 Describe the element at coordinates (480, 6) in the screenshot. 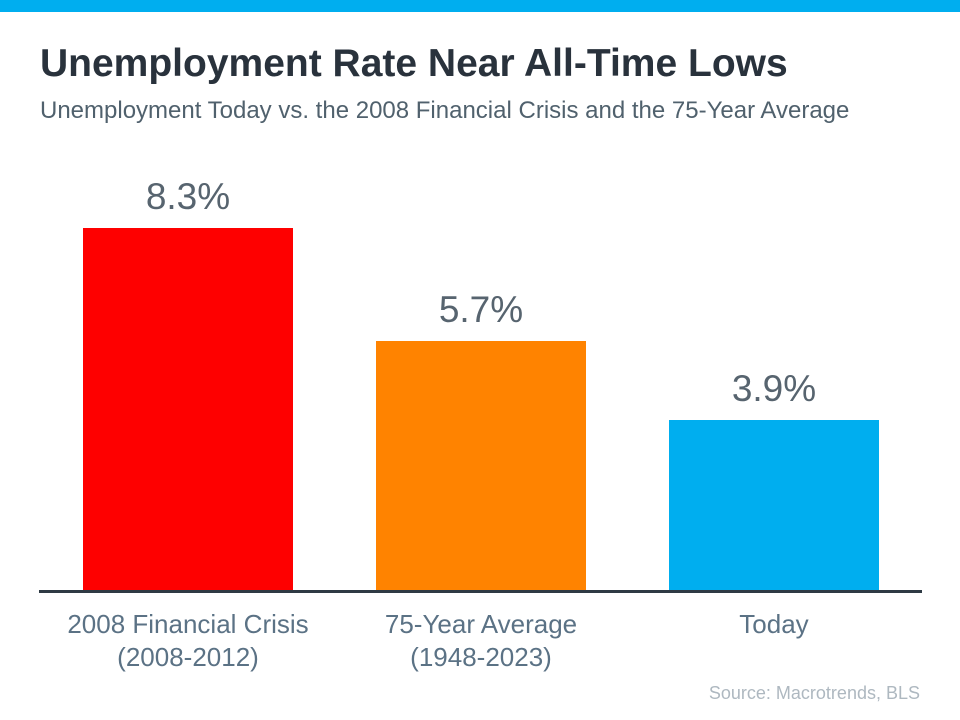

I see `top-accent-bar` at that location.